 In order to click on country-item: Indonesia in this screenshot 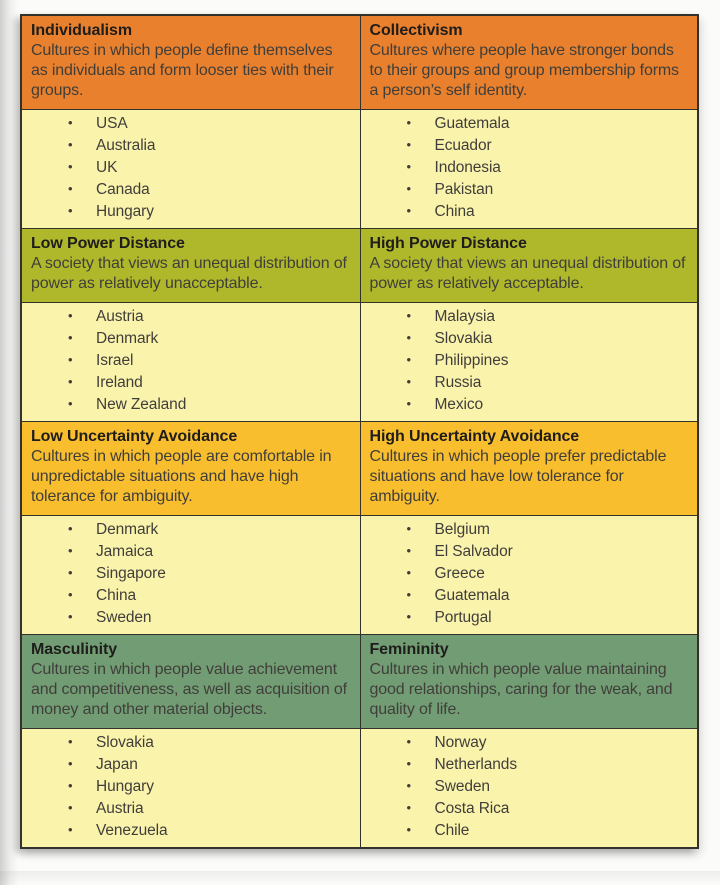, I will do `click(530, 167)`.